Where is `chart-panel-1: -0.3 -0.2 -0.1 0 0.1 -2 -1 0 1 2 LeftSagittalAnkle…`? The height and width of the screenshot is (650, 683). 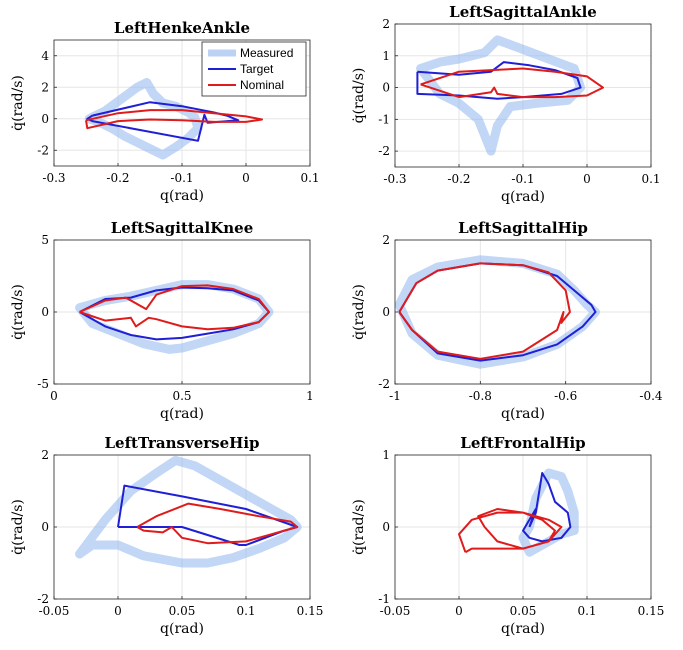 chart-panel-1: -0.3 -0.2 -0.1 0 0.1 -2 -1 0 1 2 LeftSagittalAnkle… is located at coordinates (506, 104).